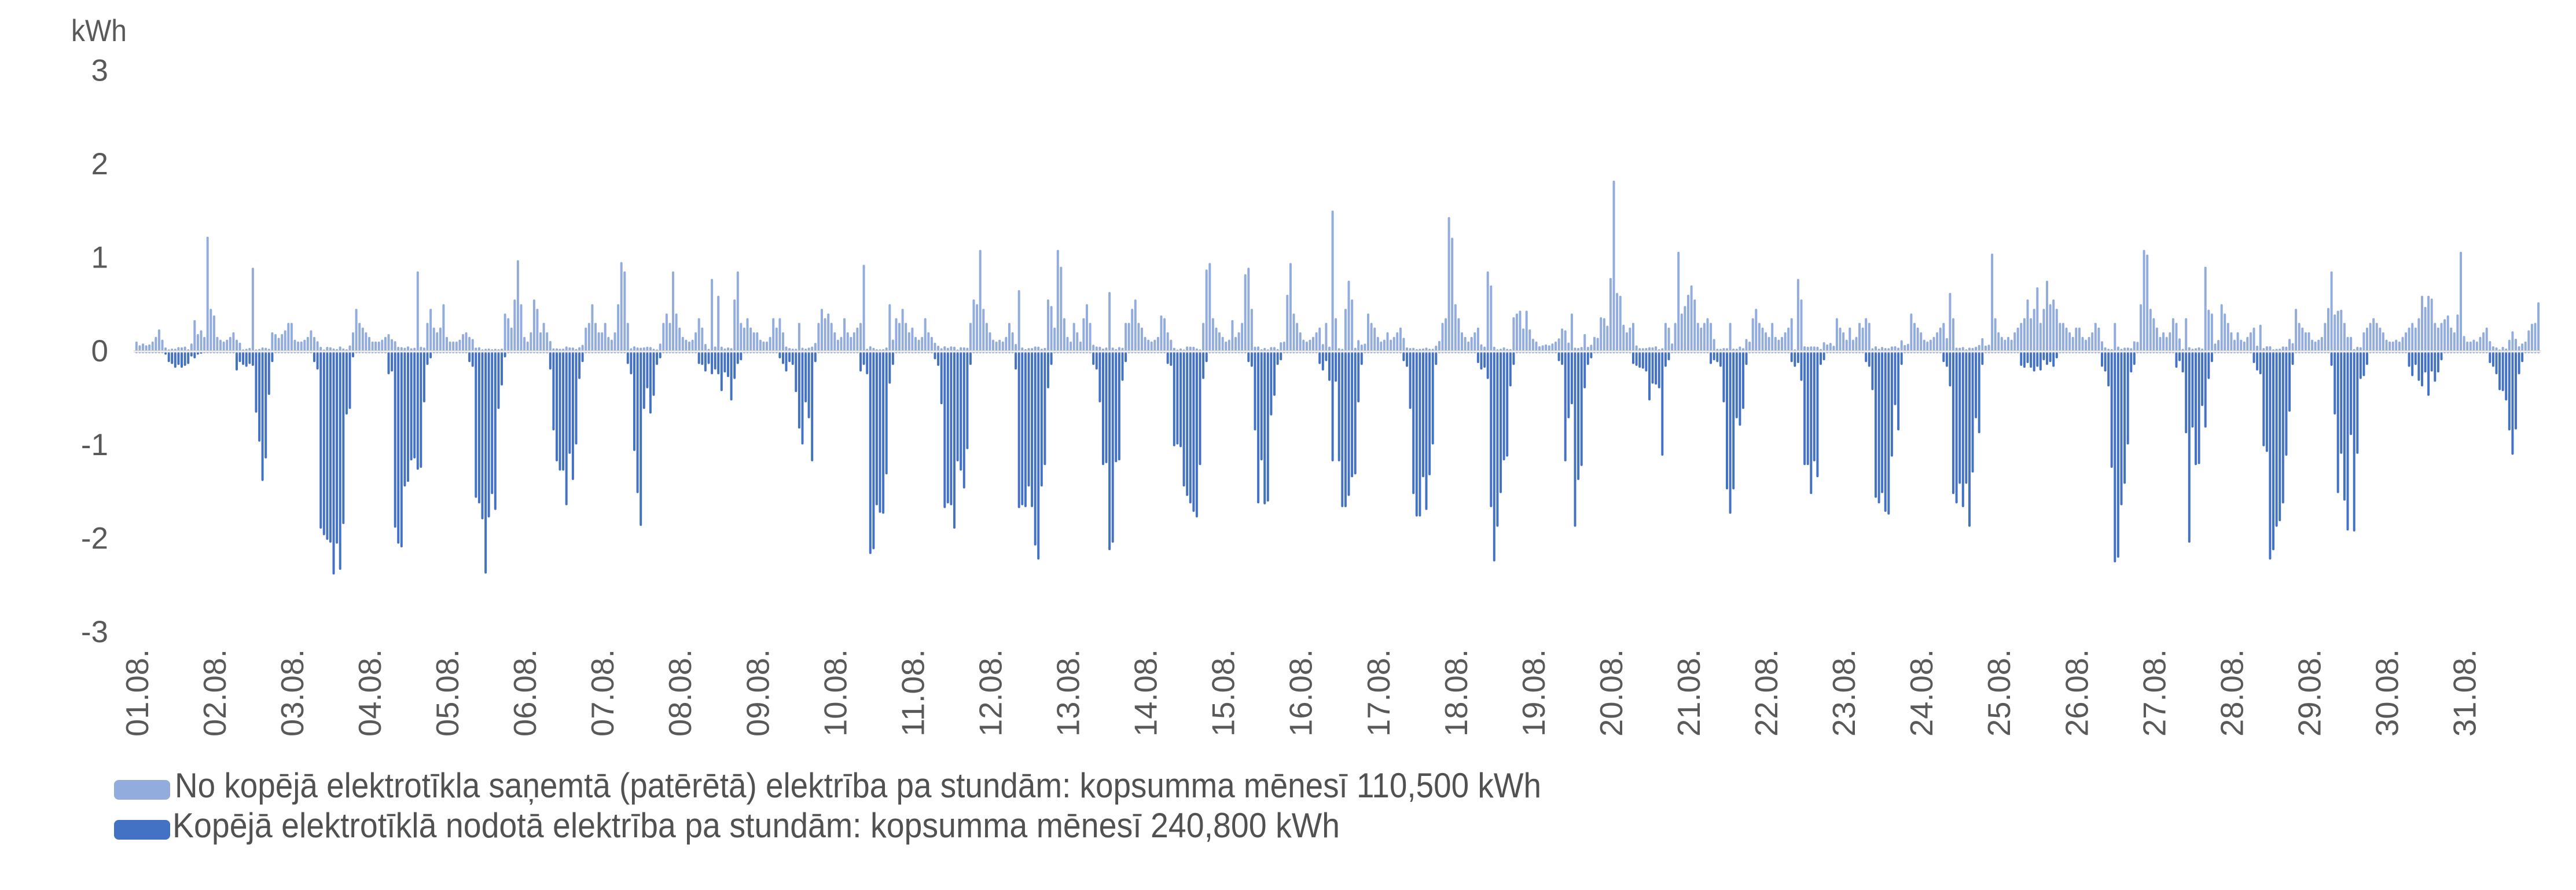 The image size is (2576, 890). I want to click on svg-text: 22.08., so click(1766, 693).